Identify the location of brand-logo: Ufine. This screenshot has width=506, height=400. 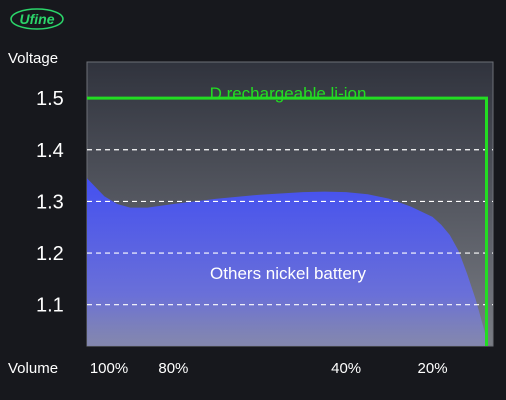
(37, 19).